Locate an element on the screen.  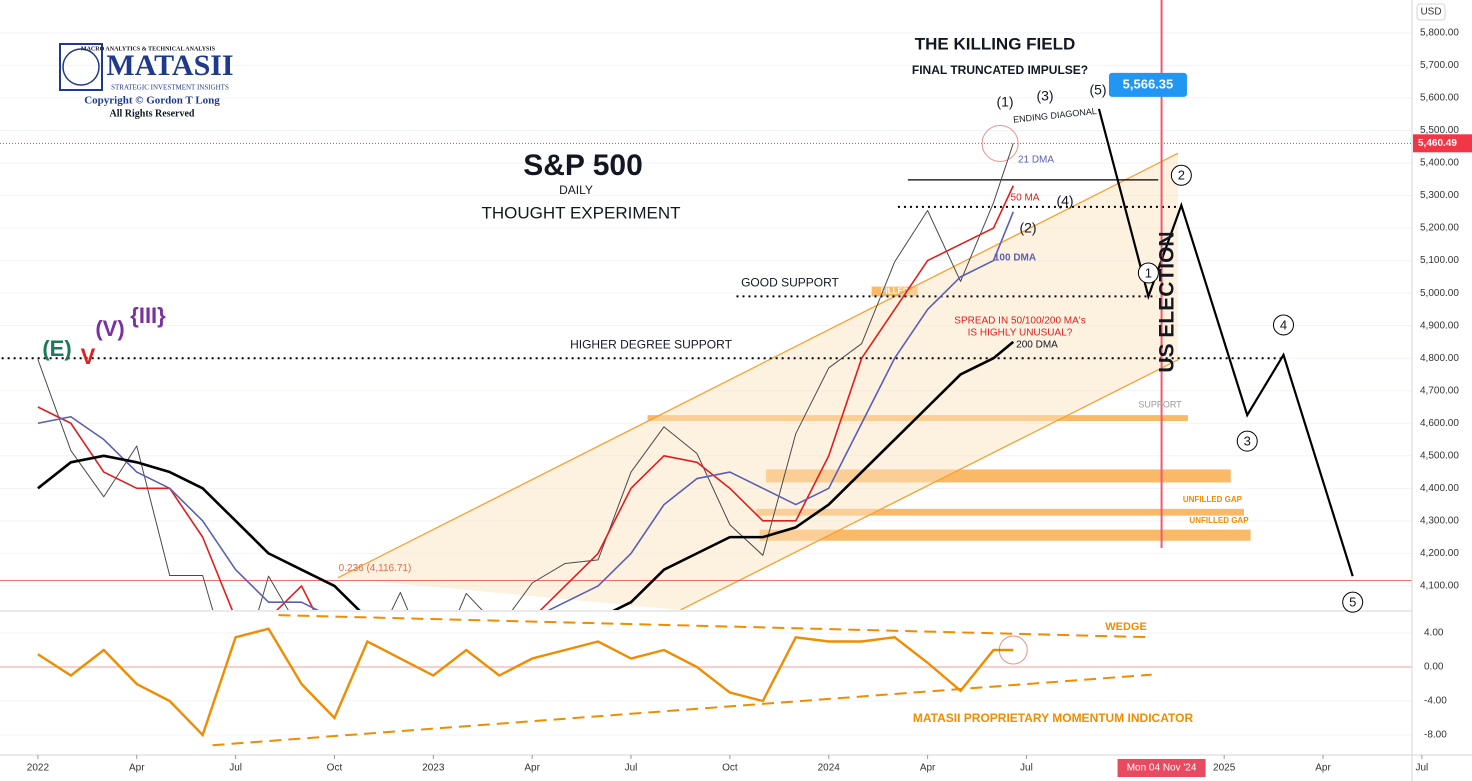
y-tick-label: 4,400.00 is located at coordinates (1439, 488).